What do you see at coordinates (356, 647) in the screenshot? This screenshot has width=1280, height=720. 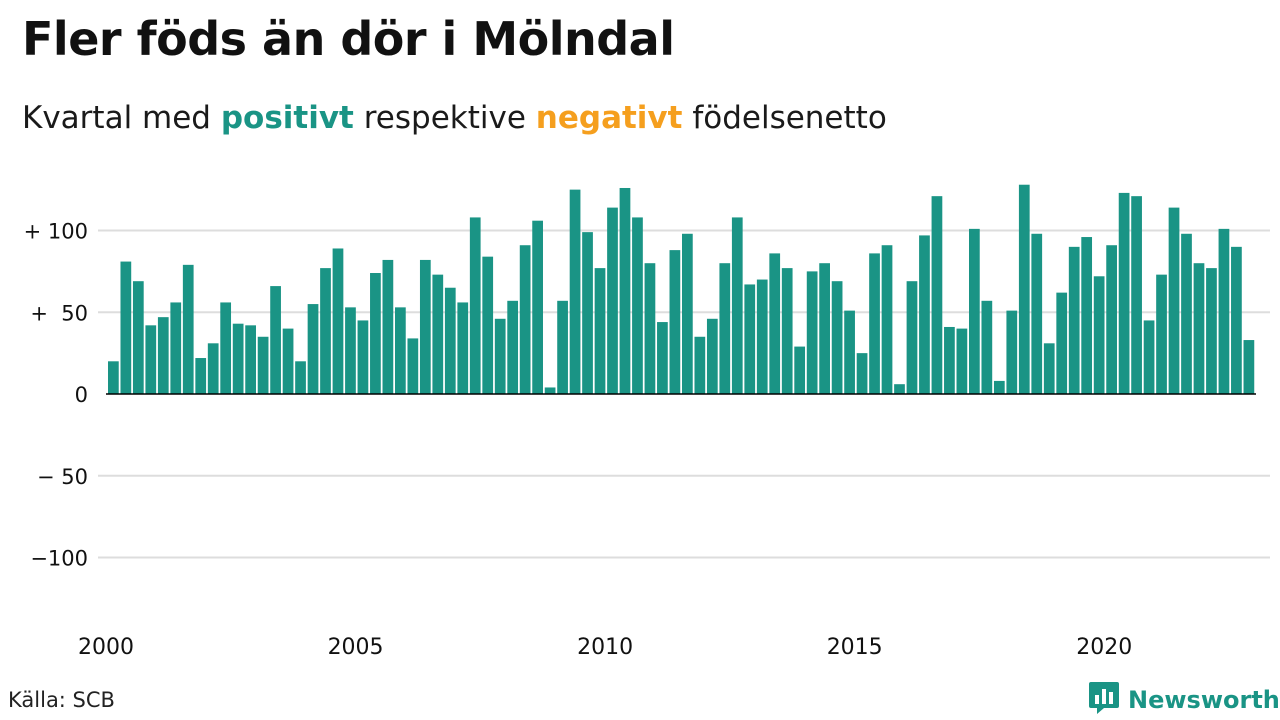 I see `x-tick-label: 2005` at bounding box center [356, 647].